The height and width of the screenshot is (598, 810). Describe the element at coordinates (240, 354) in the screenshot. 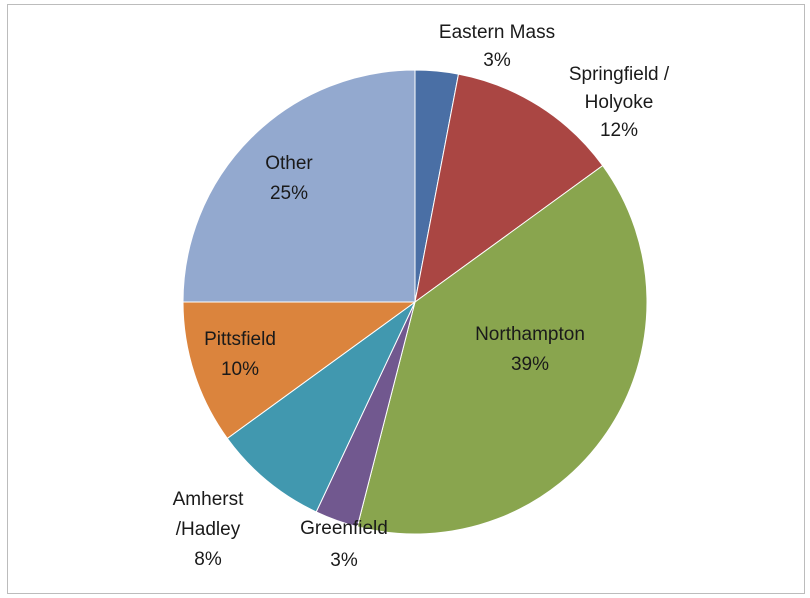

I see `slice-label-pittsfield: Pittsfield 10%` at that location.